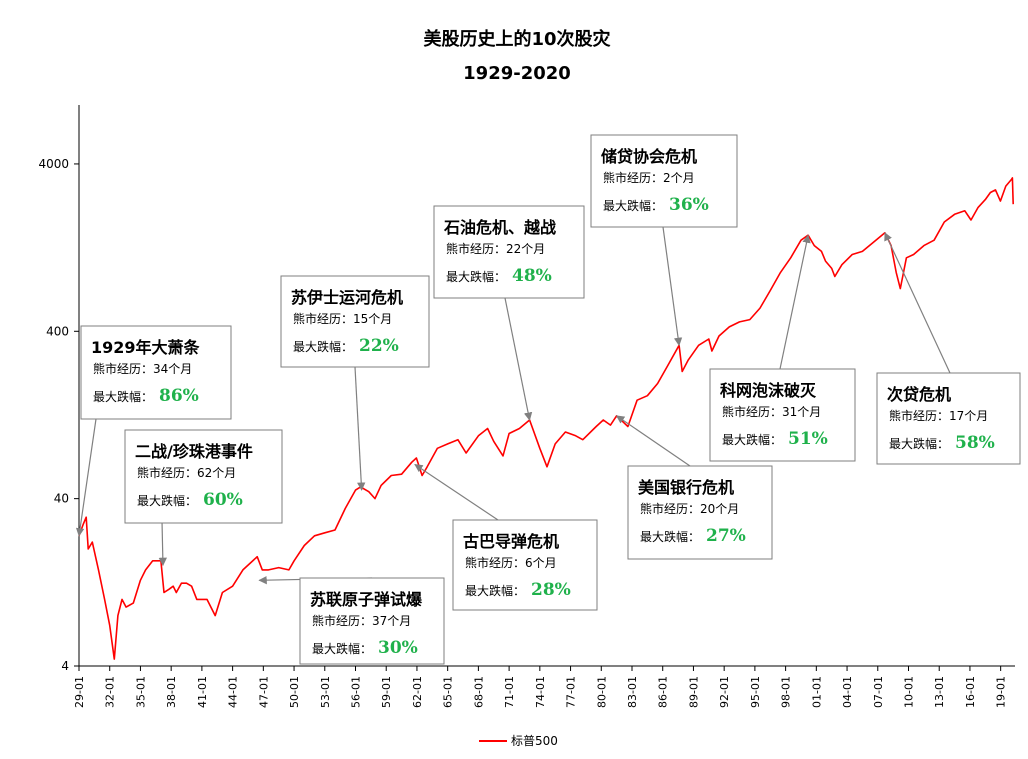  I want to click on legend-label: 标普500, so click(534, 741).